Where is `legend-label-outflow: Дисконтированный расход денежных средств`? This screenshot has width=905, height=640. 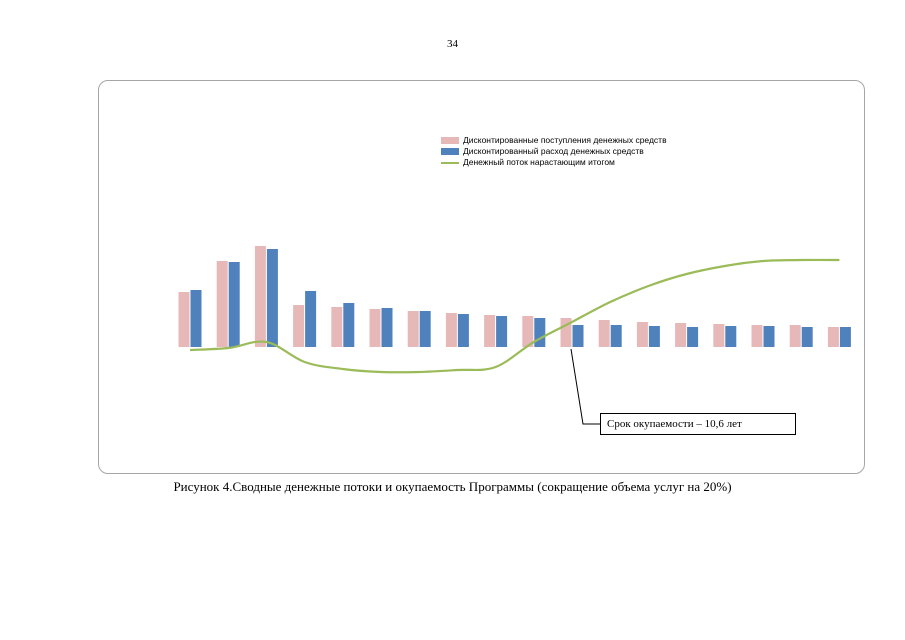 legend-label-outflow: Дисконтированный расход денежных средств is located at coordinates (553, 151).